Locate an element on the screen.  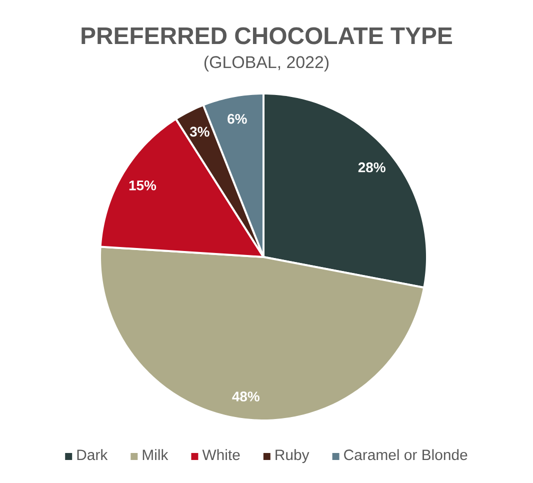
legend-label: Milk is located at coordinates (155, 454).